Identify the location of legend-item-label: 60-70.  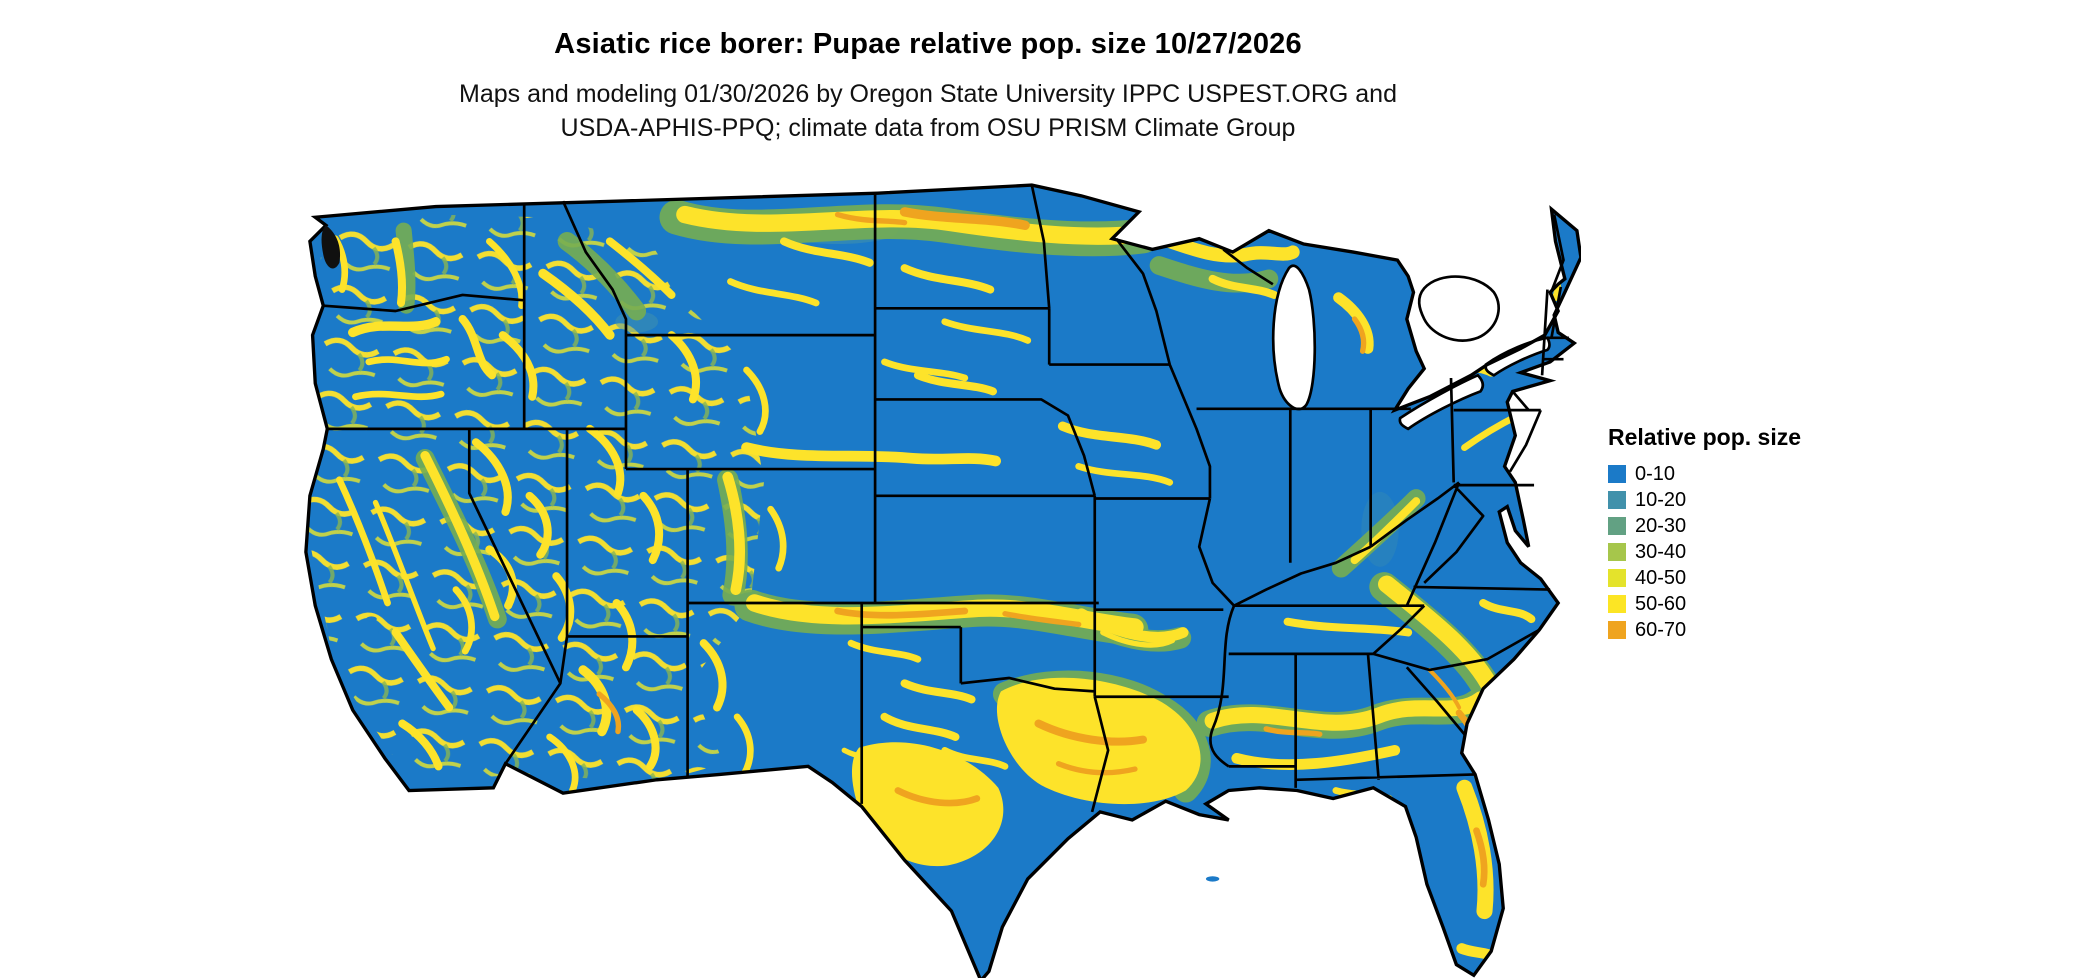
(1661, 629).